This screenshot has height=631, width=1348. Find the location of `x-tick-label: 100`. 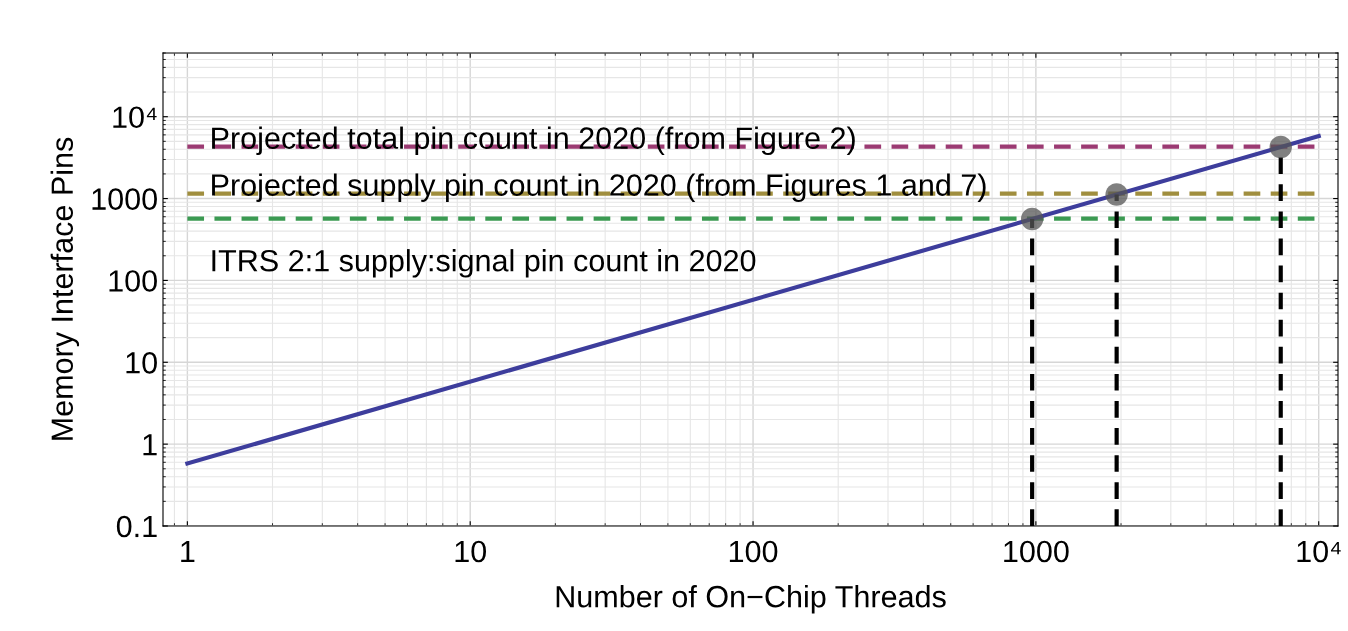

x-tick-label: 100 is located at coordinates (753, 551).